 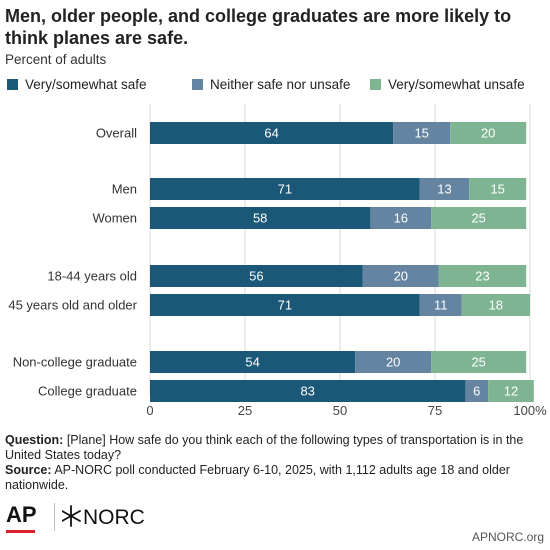 I want to click on legend-label-neither: Neither safe nor unsafe, so click(x=280, y=84).